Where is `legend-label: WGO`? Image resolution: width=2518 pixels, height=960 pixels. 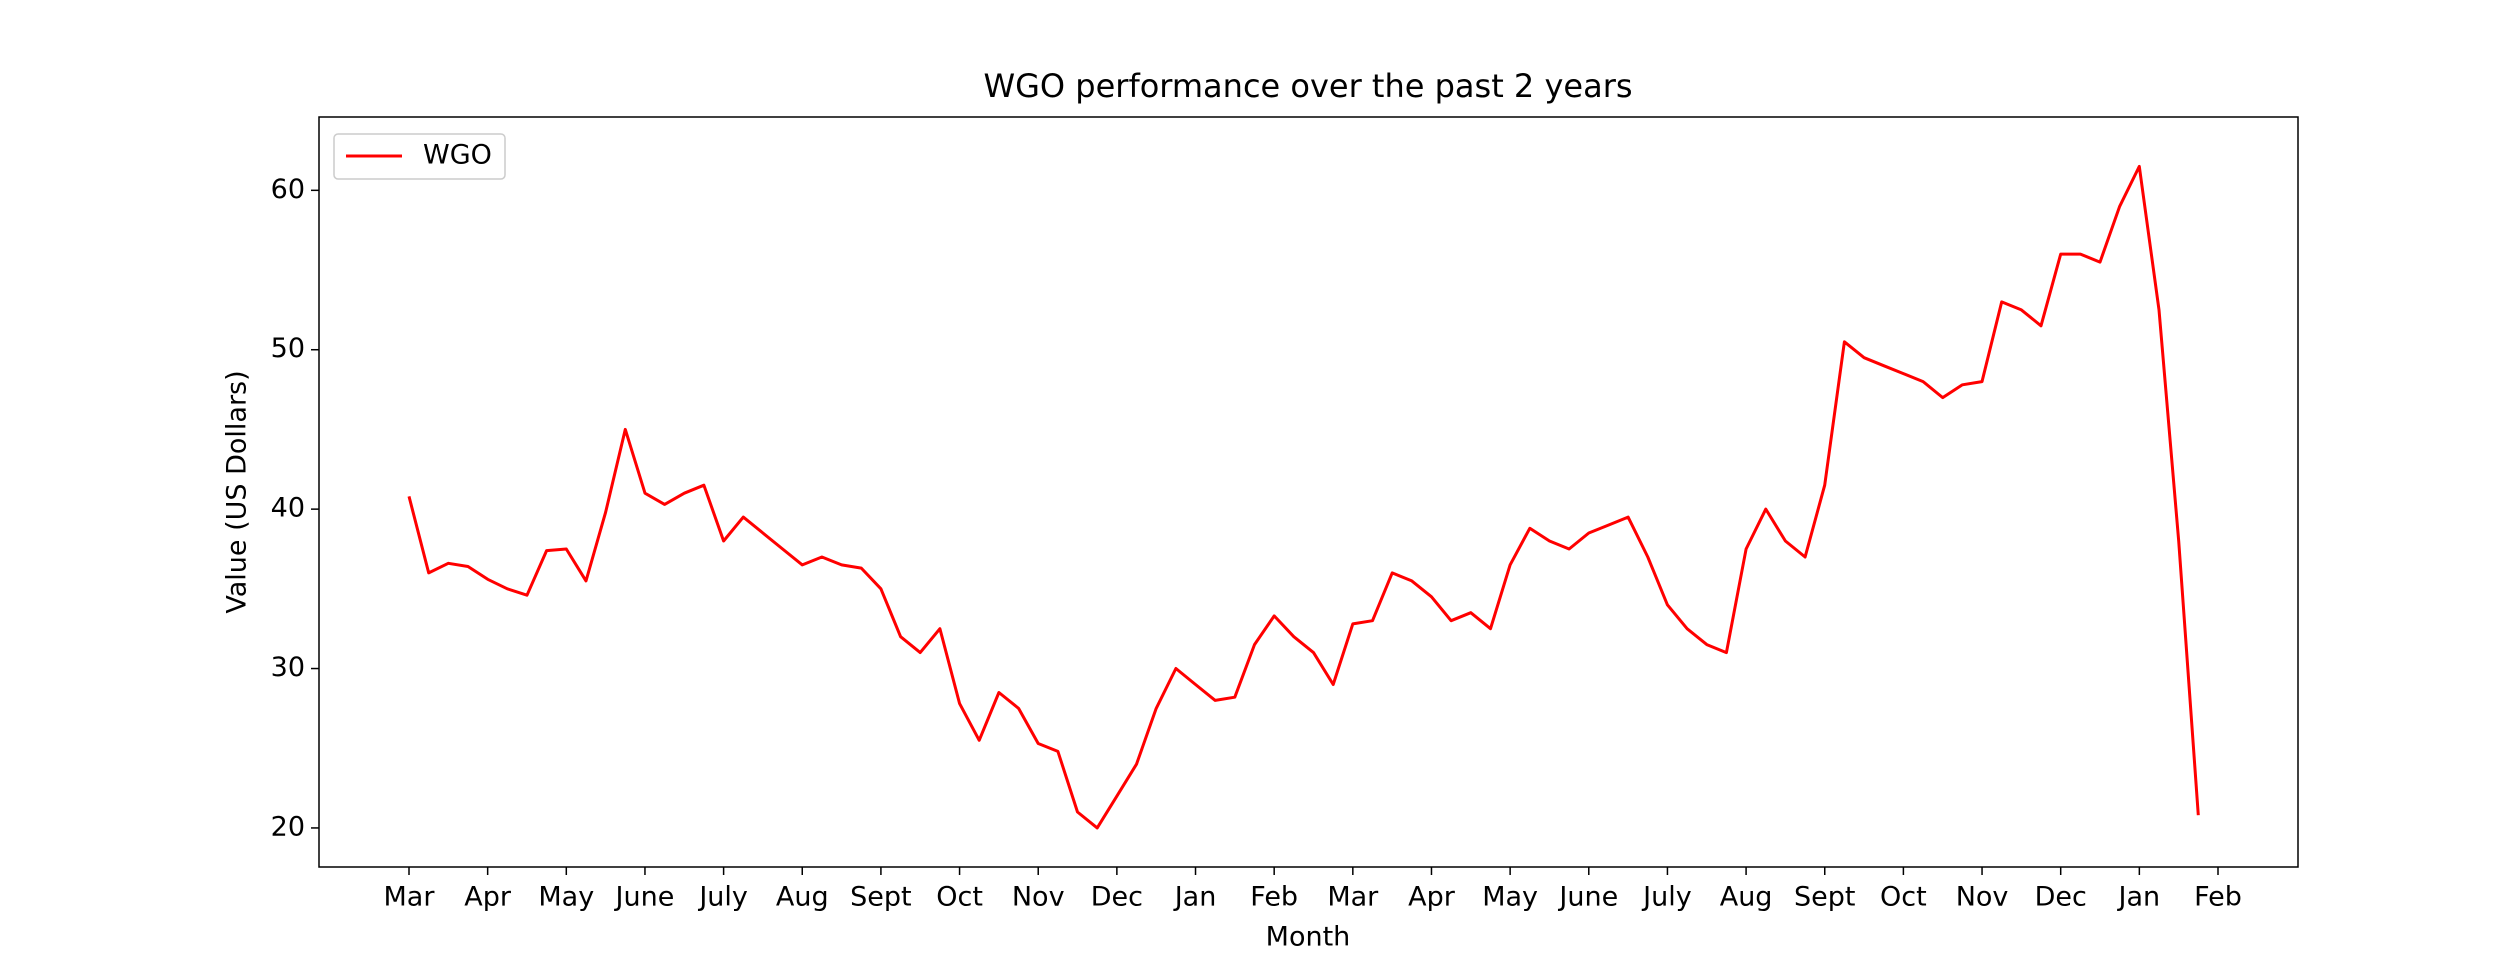
legend-label: WGO is located at coordinates (457, 155).